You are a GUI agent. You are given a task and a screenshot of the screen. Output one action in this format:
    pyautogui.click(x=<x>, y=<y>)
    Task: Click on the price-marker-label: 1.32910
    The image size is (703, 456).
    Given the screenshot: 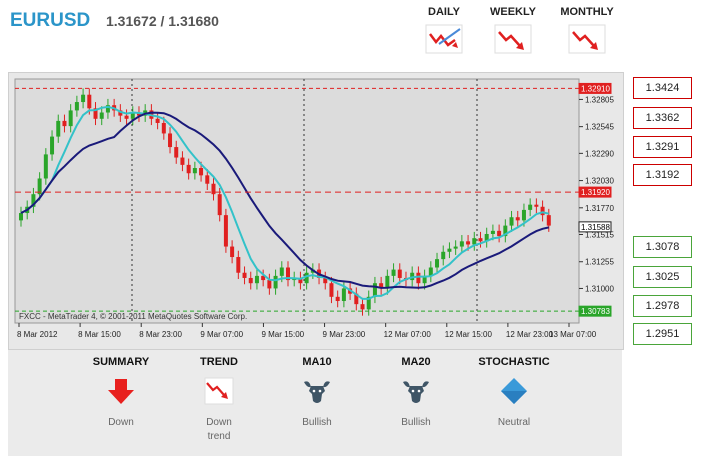 What is the action you would take?
    pyautogui.click(x=595, y=88)
    